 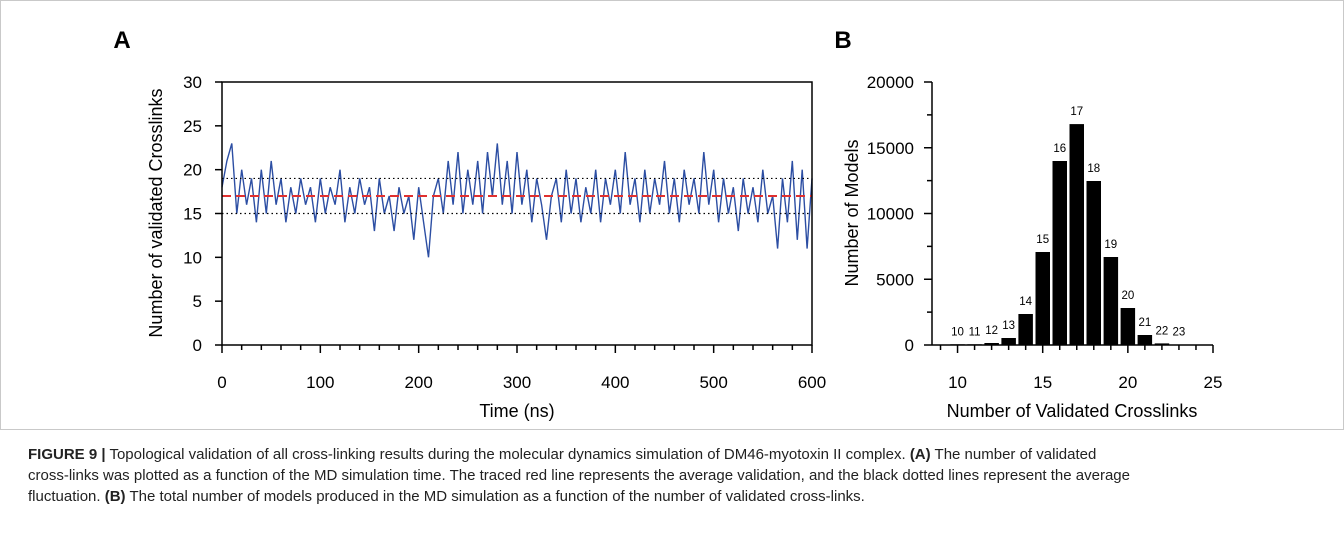 I want to click on y-tick-label: 15, so click(x=192, y=214).